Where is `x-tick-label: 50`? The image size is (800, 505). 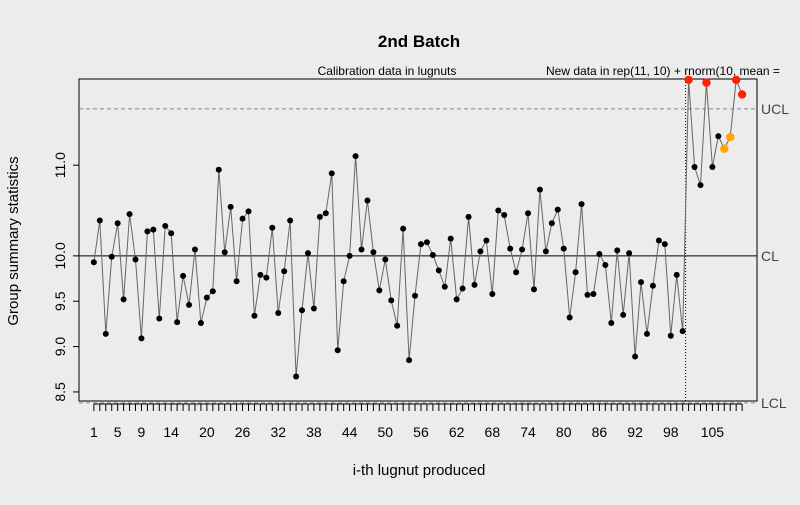 x-tick-label: 50 is located at coordinates (386, 432).